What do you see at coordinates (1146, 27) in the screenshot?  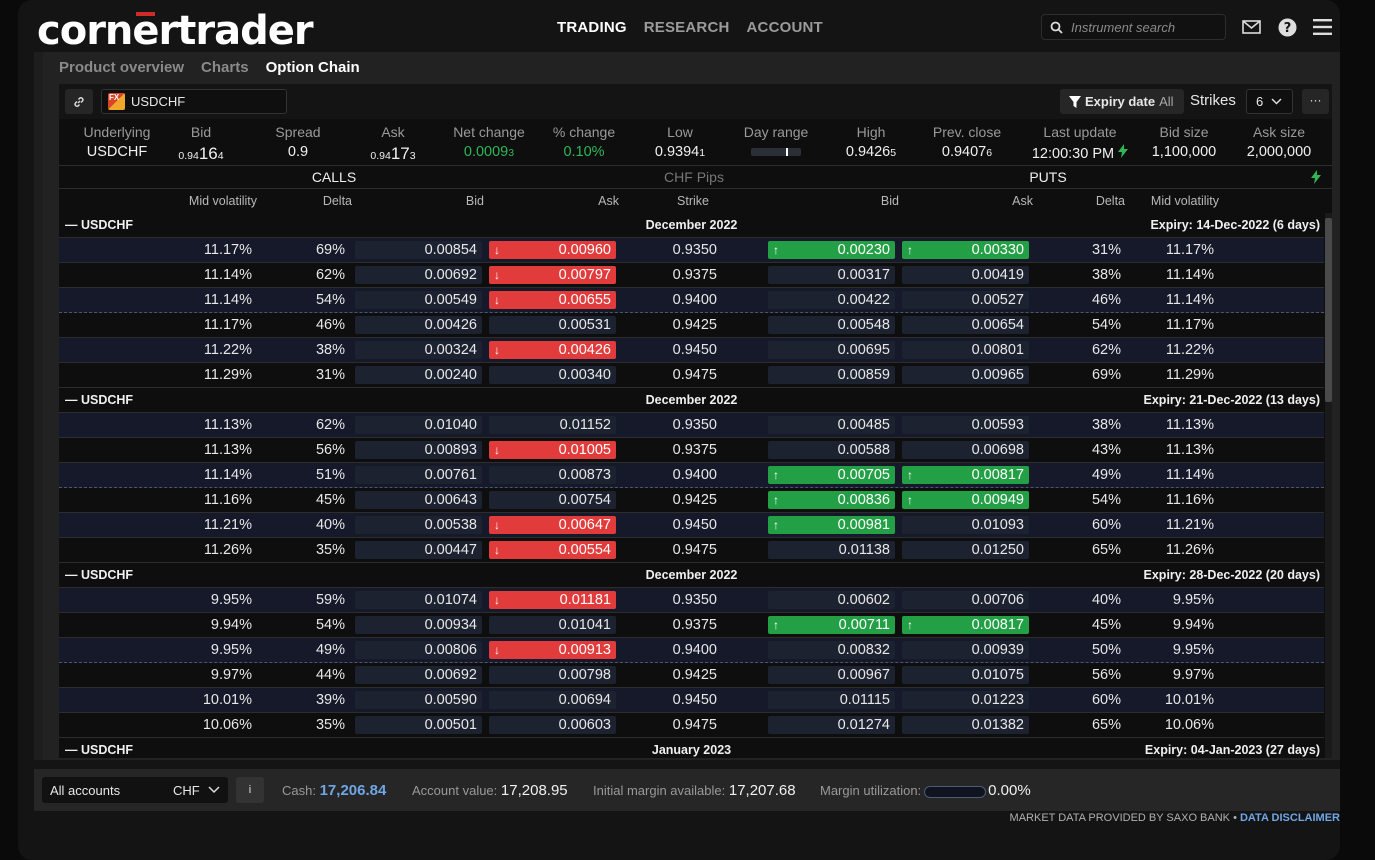 I see `search-input` at bounding box center [1146, 27].